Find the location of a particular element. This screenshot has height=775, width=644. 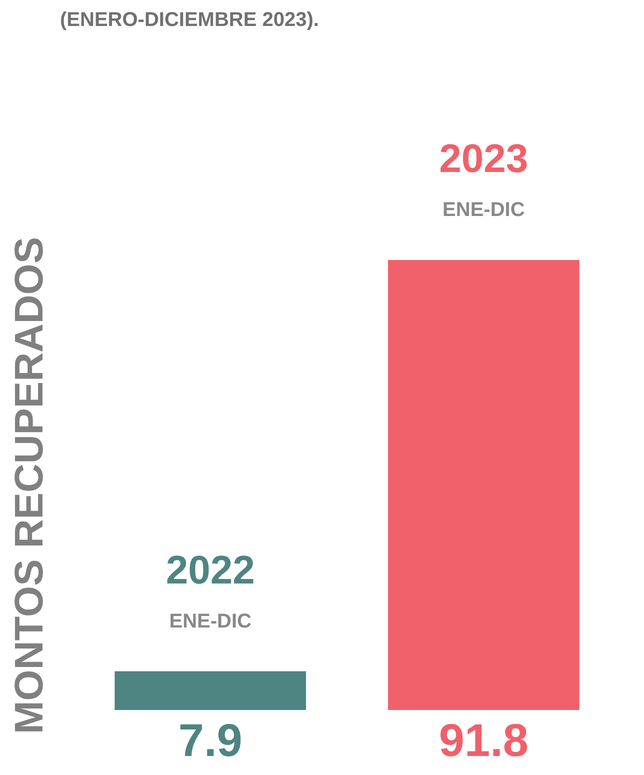

x-tick-label: 2023 is located at coordinates (483, 159).